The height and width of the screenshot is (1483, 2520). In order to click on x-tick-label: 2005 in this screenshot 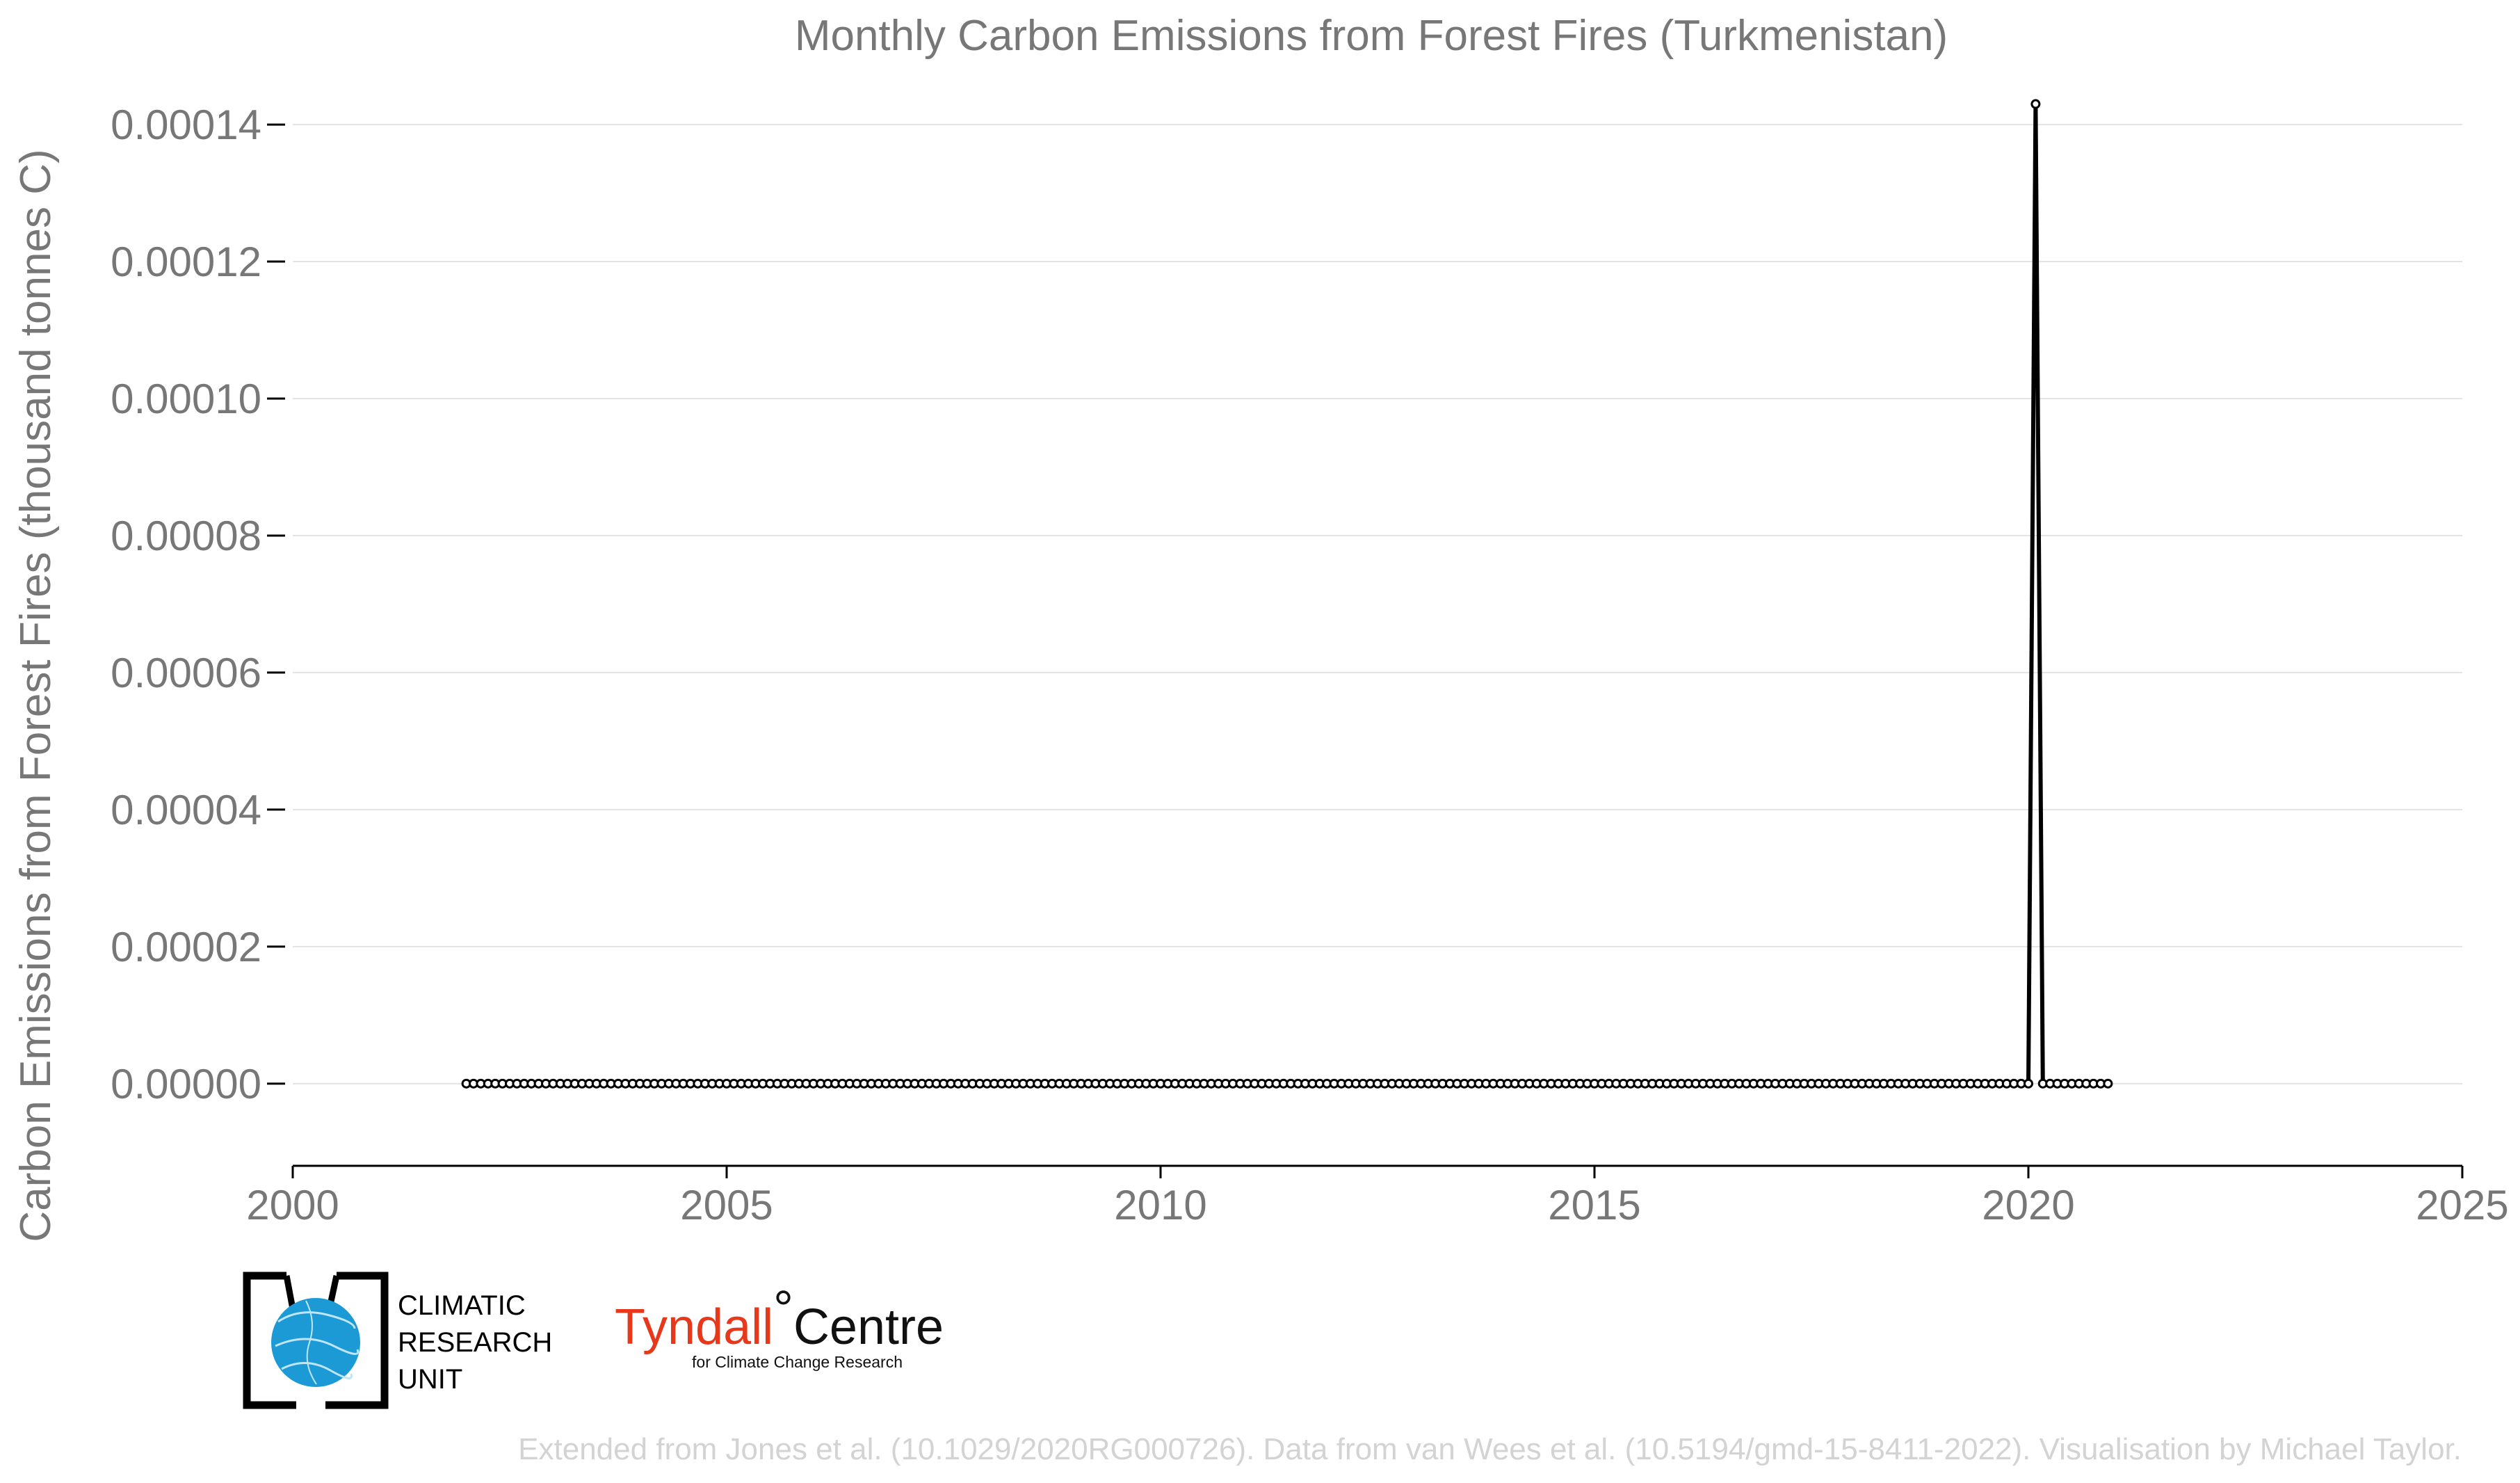, I will do `click(726, 1205)`.